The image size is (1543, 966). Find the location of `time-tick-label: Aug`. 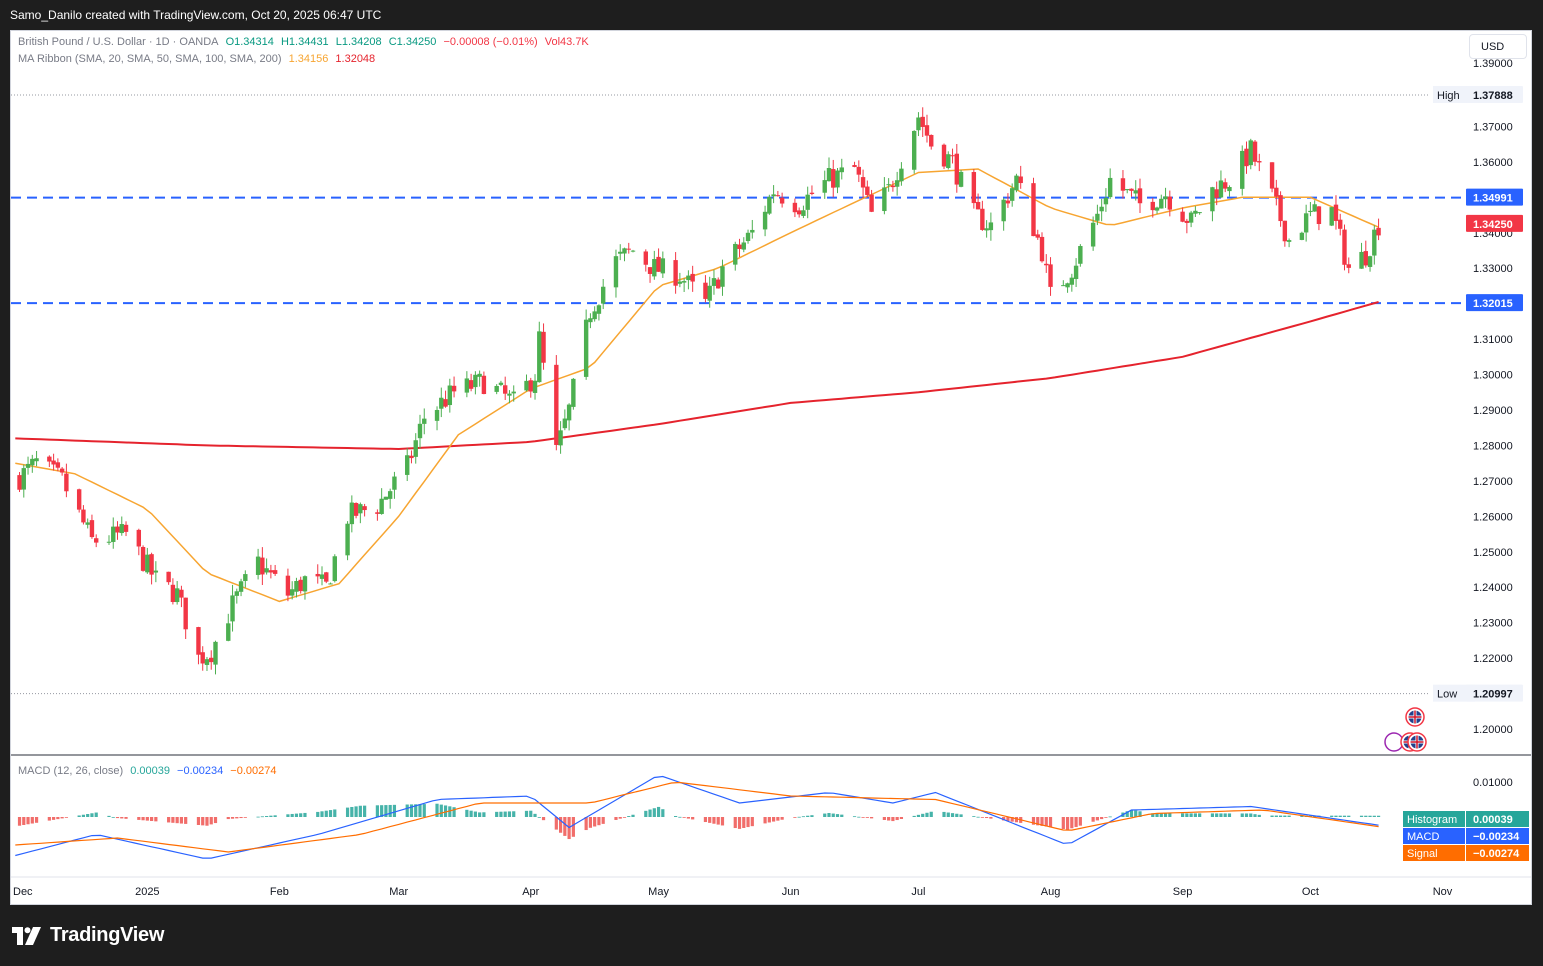

time-tick-label: Aug is located at coordinates (1051, 892).